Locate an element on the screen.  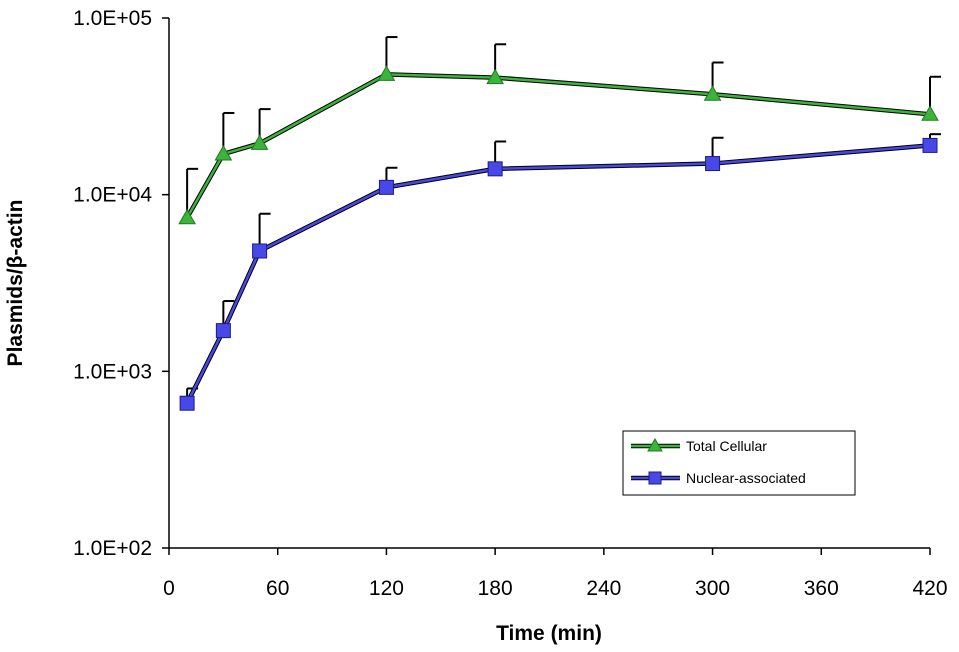
legend-box is located at coordinates (739, 463).